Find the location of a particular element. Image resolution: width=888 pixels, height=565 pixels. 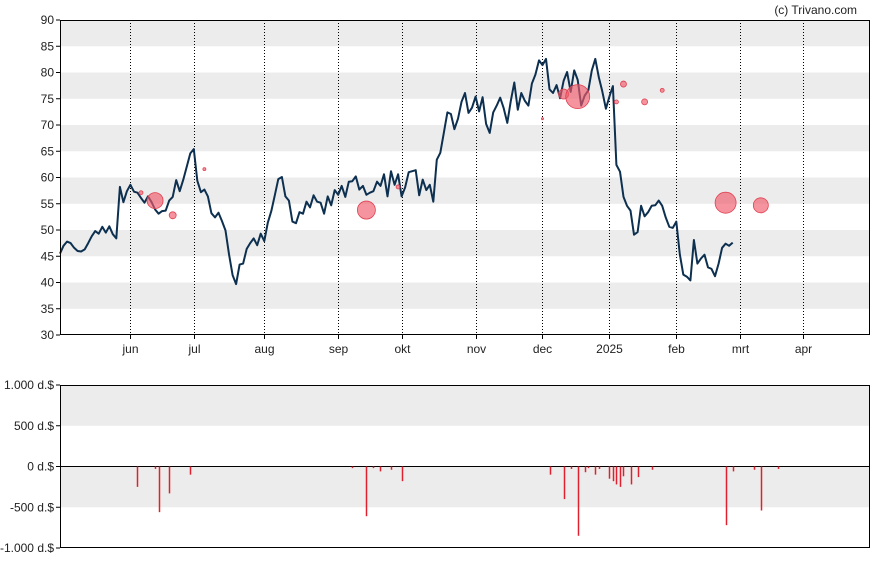

y-tick-label: 45 is located at coordinates (48, 256).